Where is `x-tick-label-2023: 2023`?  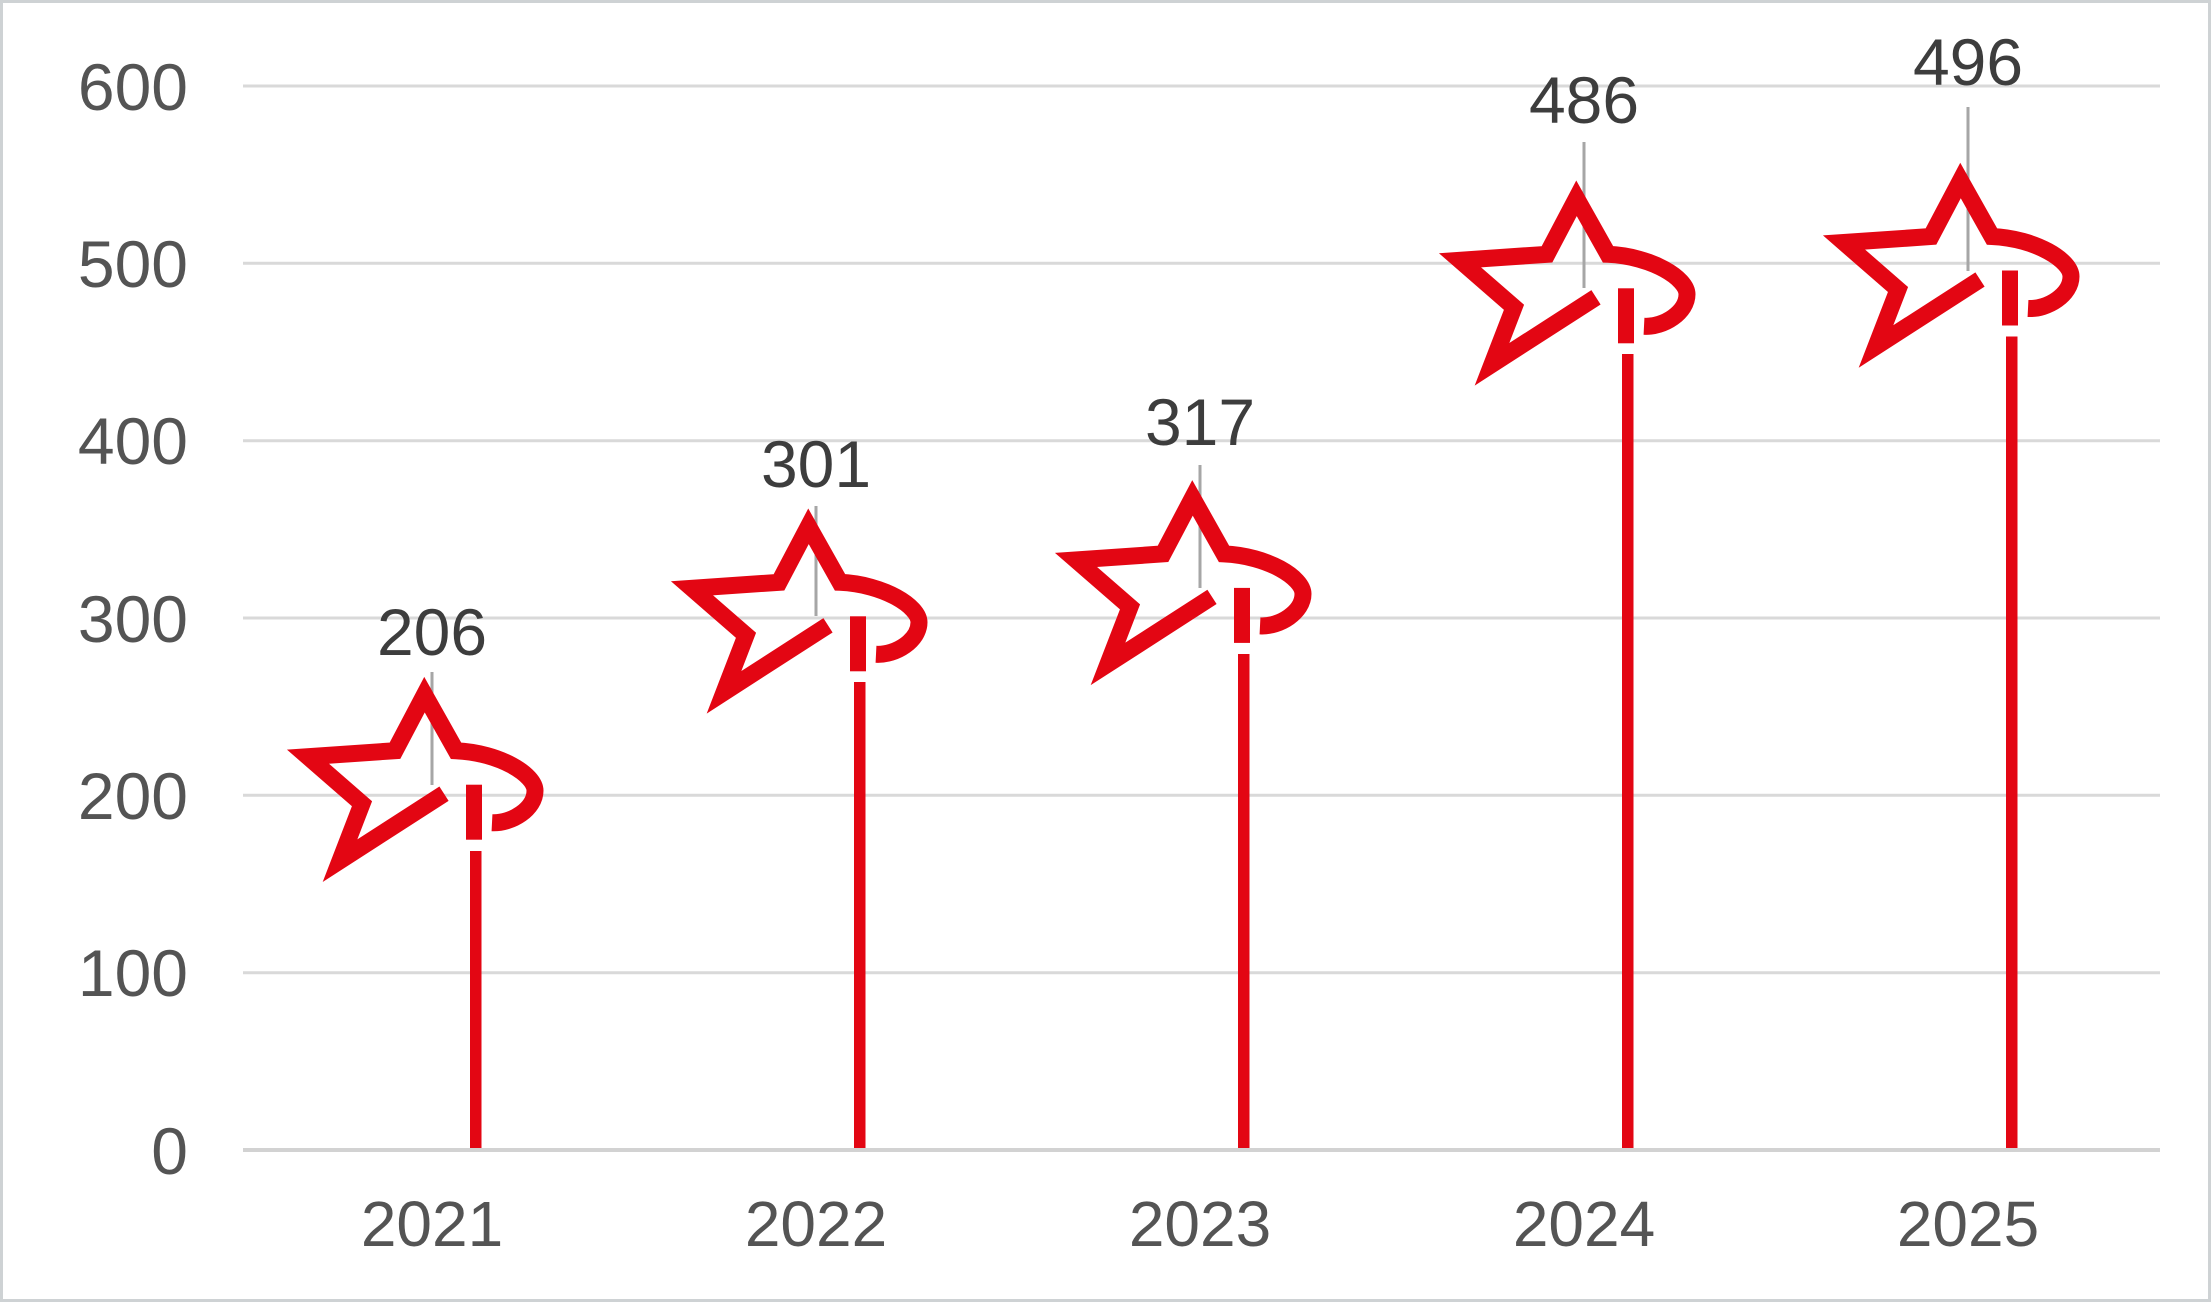
x-tick-label-2023: 2023 is located at coordinates (1200, 1224).